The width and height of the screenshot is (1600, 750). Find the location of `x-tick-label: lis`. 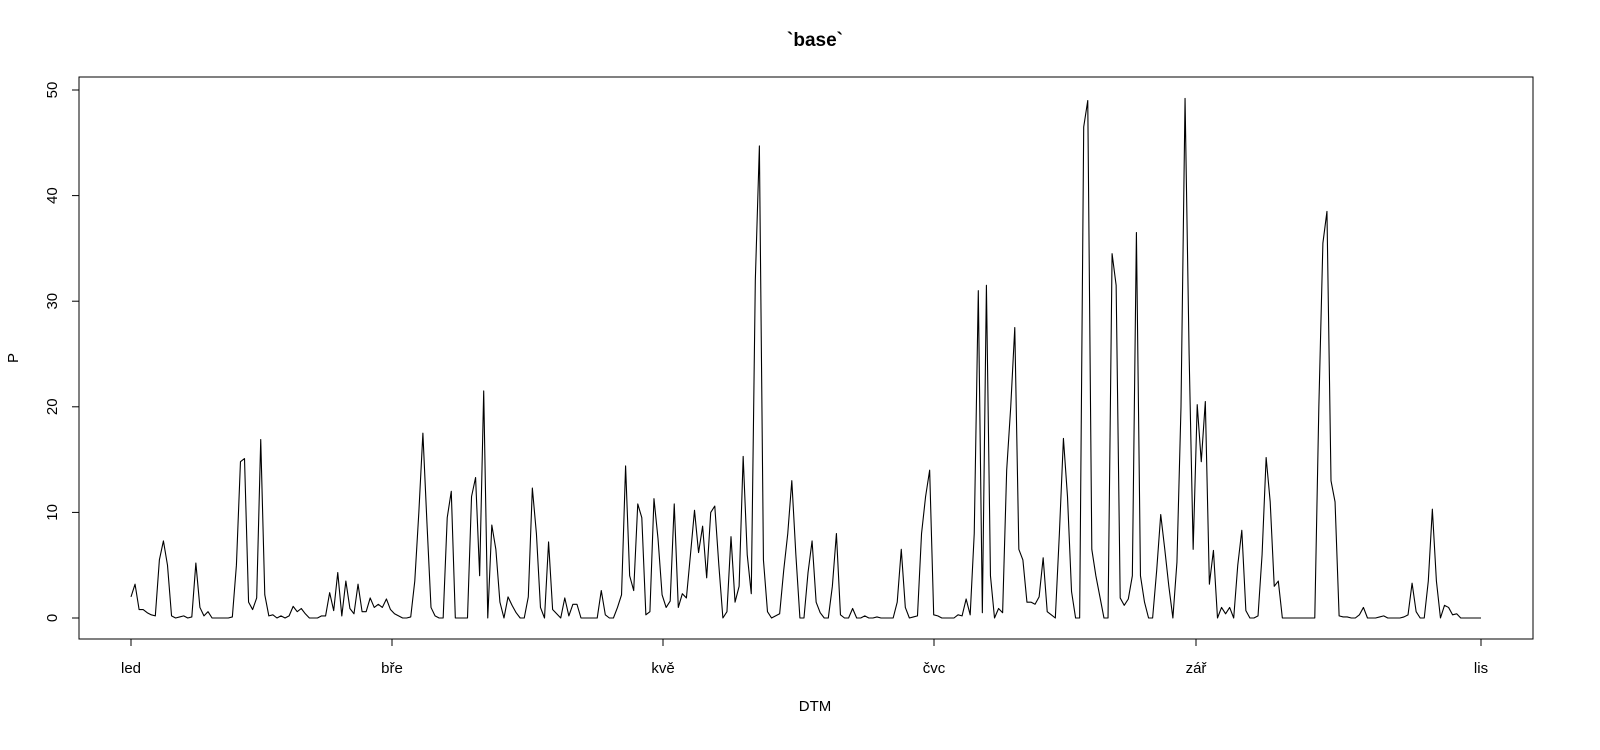

x-tick-label: lis is located at coordinates (1481, 668).